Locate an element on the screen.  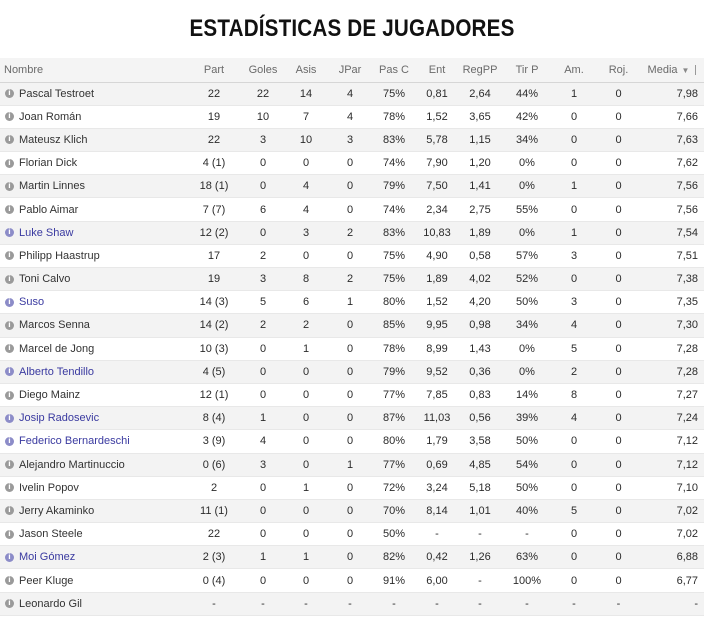
cell-pasc: 77% is located at coordinates (394, 395).